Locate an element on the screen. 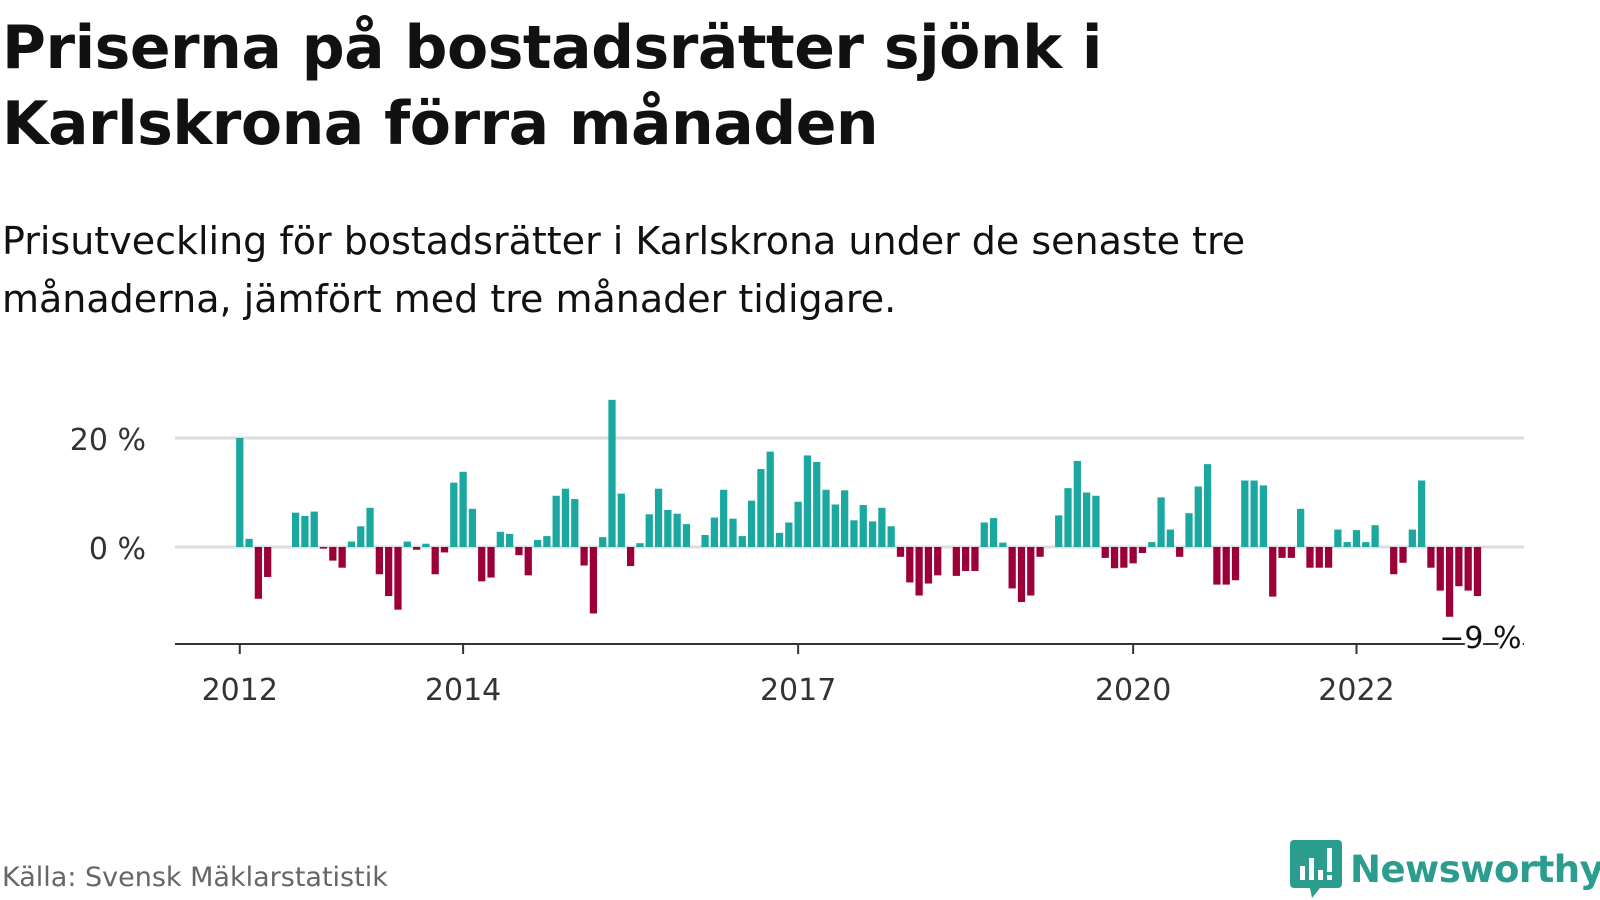 This screenshot has width=1600, height=900. newsworthy-logo: Newsworthy is located at coordinates (1445, 869).